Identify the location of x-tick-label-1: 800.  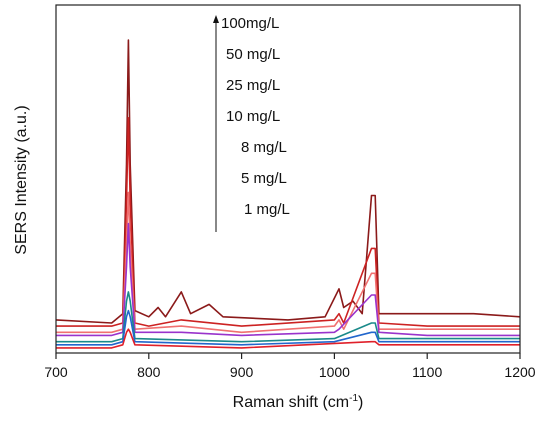
(149, 372).